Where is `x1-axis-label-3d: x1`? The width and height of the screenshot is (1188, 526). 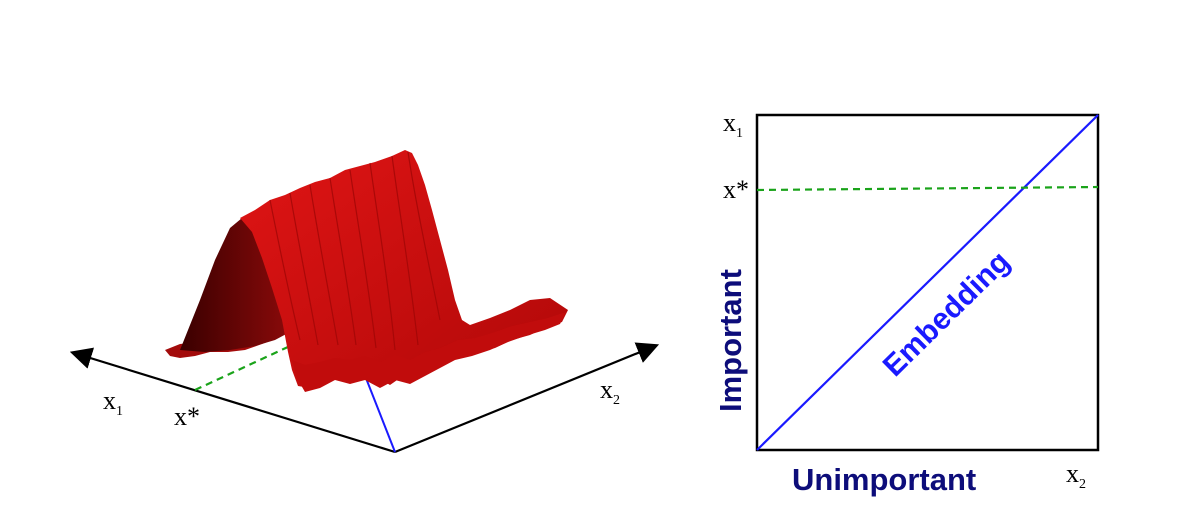
x1-axis-label-3d: x1 is located at coordinates (113, 402).